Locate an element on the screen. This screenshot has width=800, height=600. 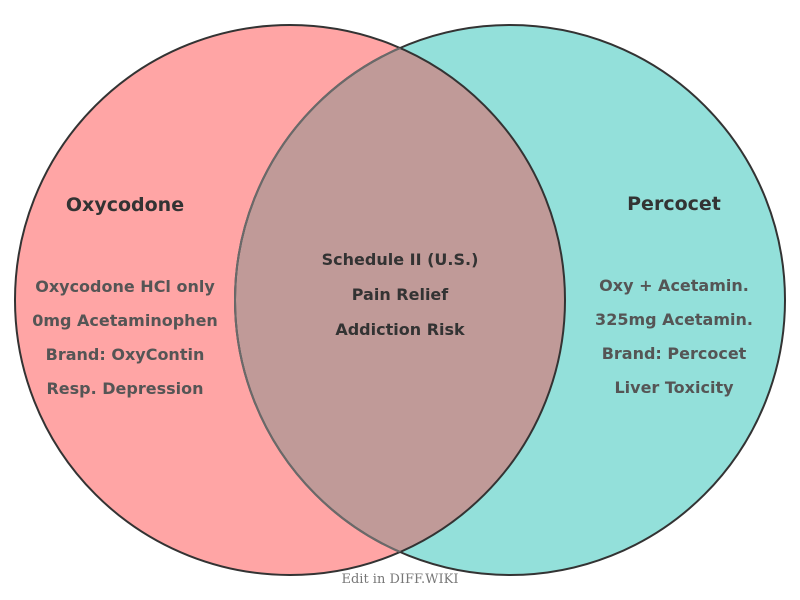
left-item: Resp. Depression is located at coordinates (125, 388).